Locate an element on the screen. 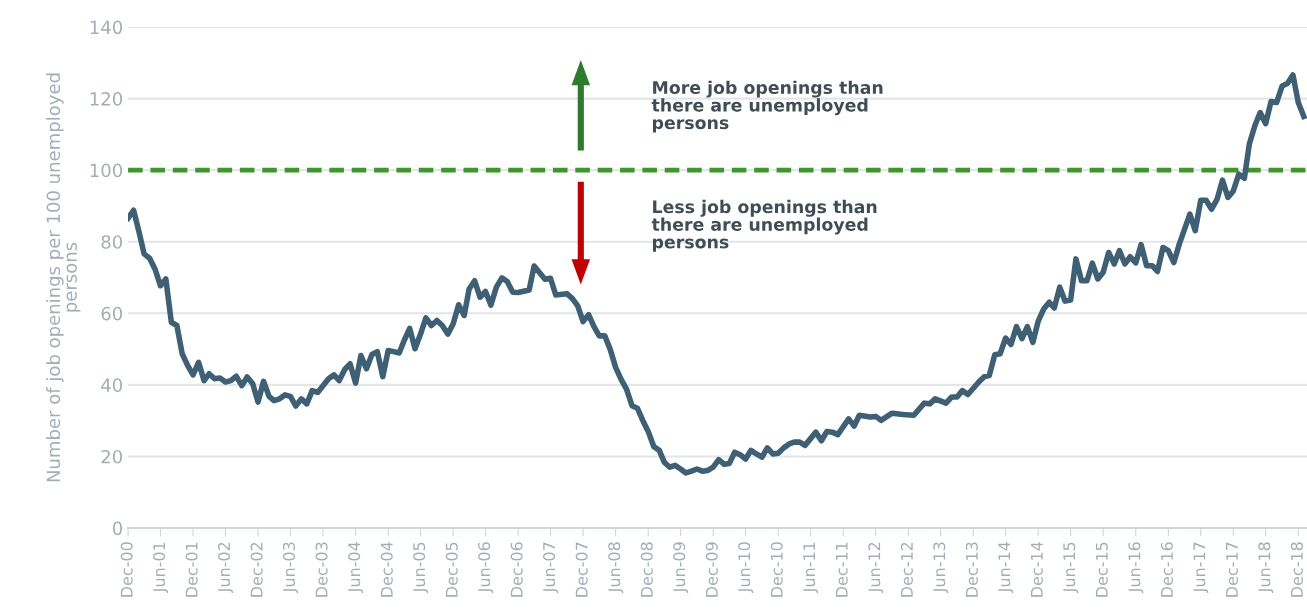 The image size is (1307, 614). x-tick-label: Jun-04 is located at coordinates (356, 568).